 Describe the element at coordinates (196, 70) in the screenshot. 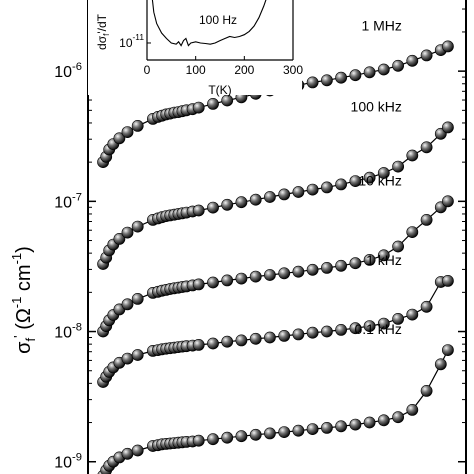

I see `inset-x-tick-label: 100` at that location.